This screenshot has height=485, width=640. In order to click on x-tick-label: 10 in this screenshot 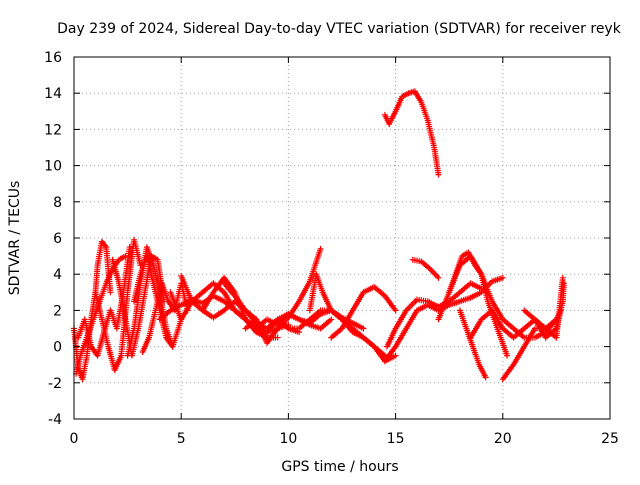, I will do `click(288, 439)`.